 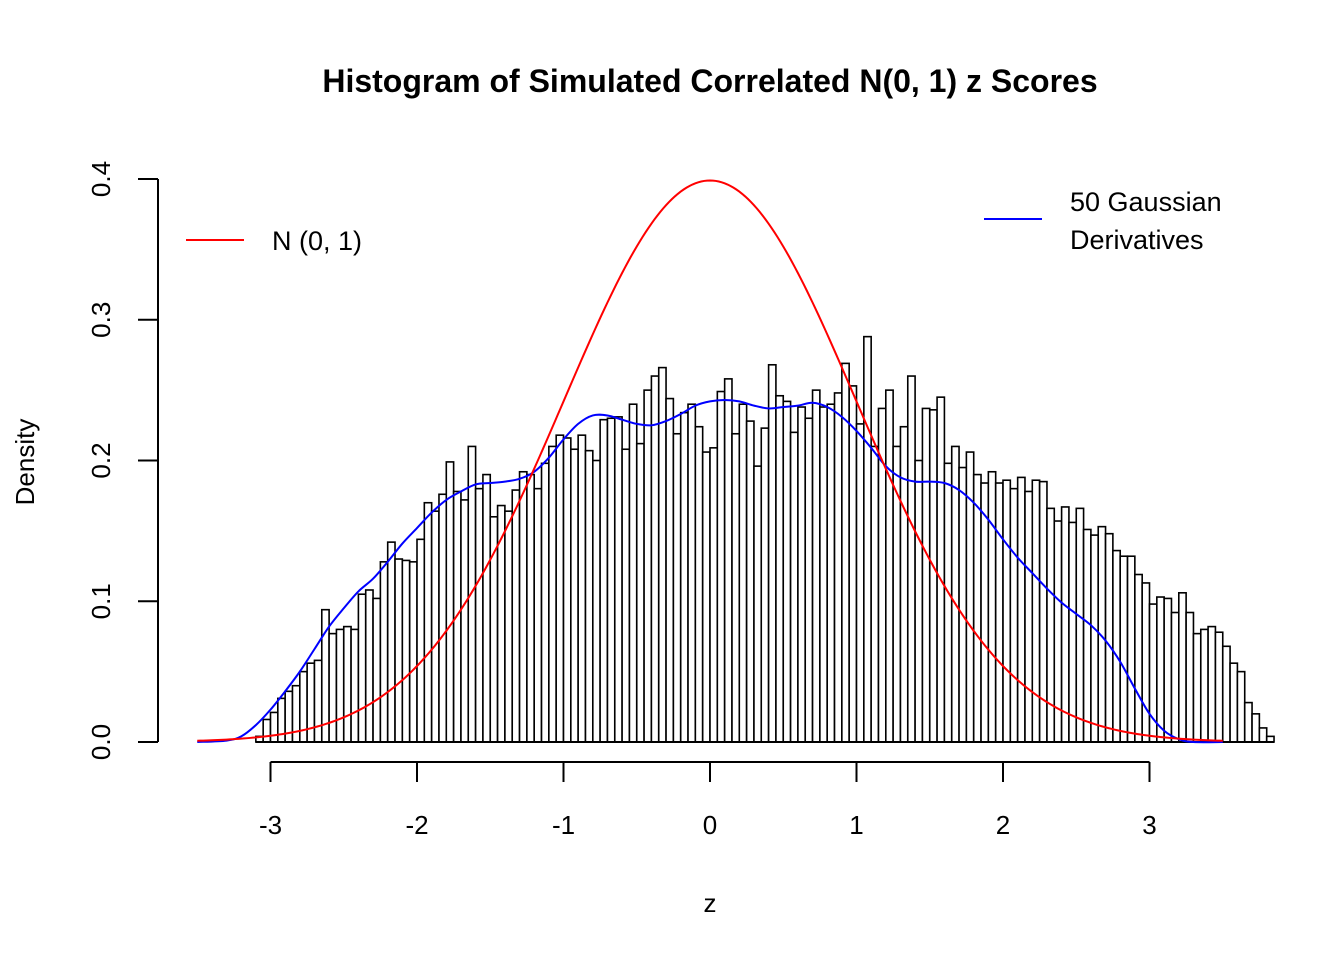 I want to click on x-axis: -3 -2 -1 0 1 2 3, so click(x=708, y=800).